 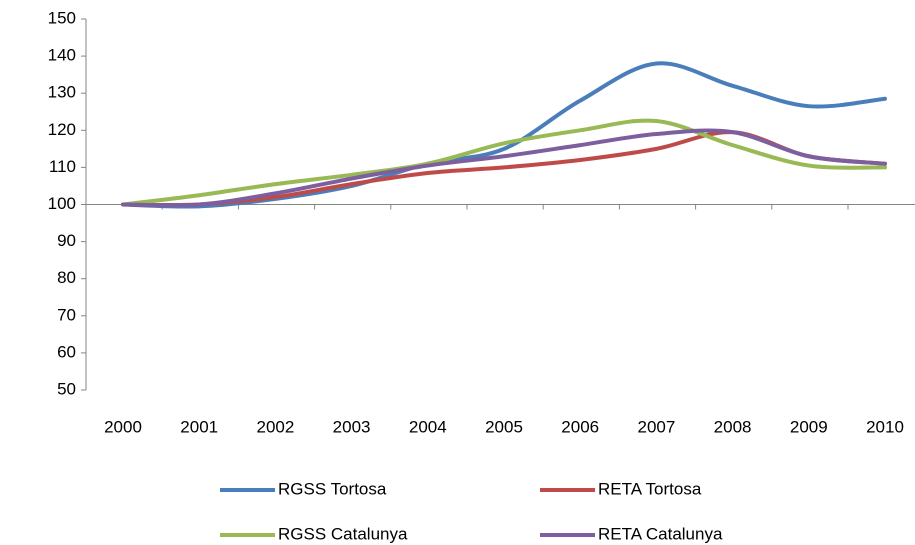 What do you see at coordinates (66, 351) in the screenshot?
I see `y-tick-label: 60` at bounding box center [66, 351].